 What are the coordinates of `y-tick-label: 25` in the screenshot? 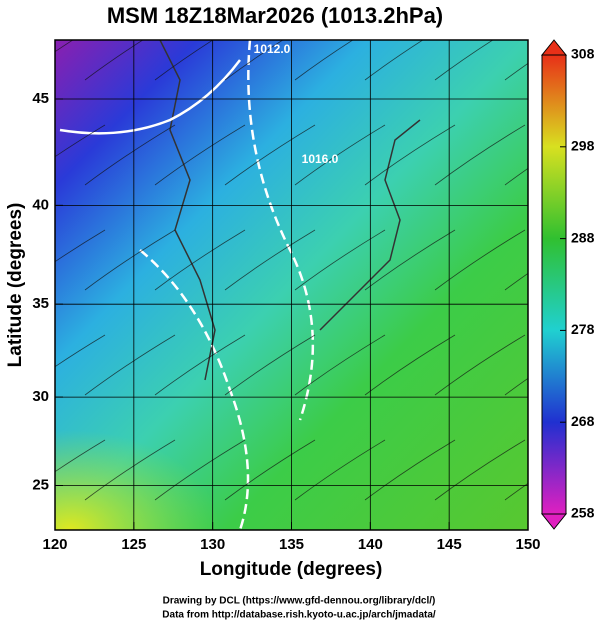 It's located at (40, 484).